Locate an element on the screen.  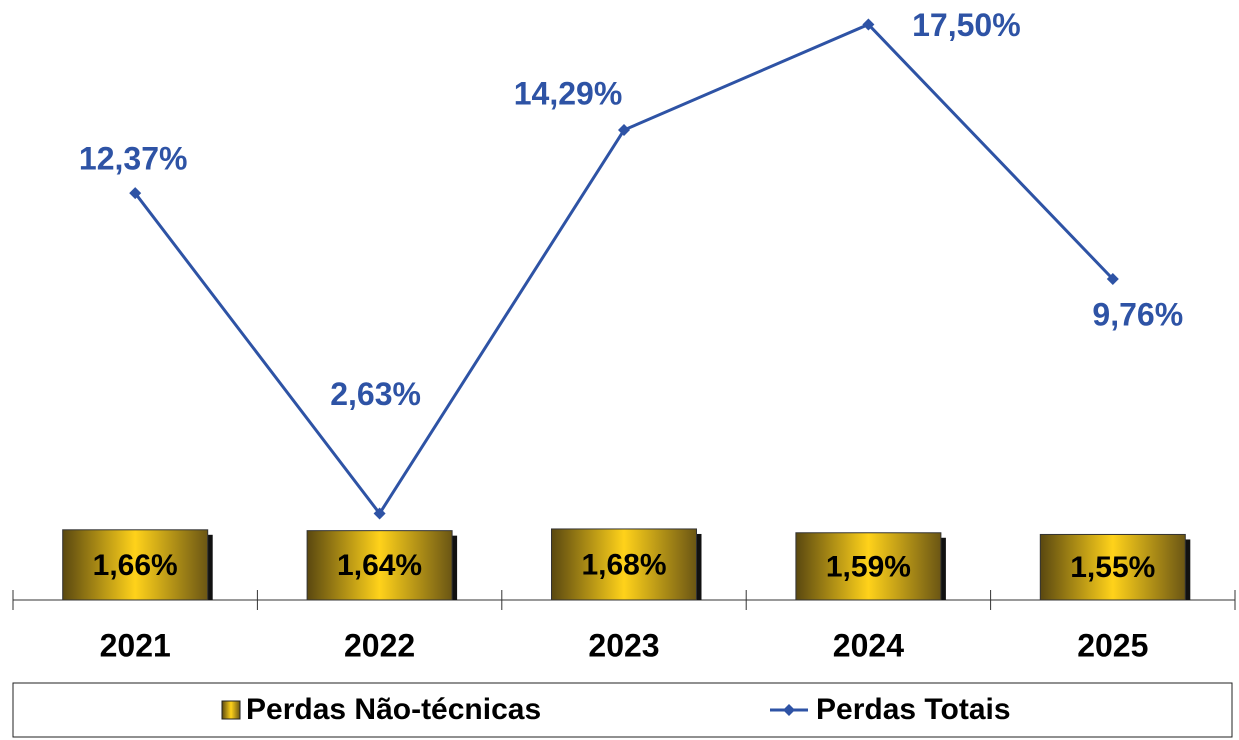
legend-box is located at coordinates (622, 710).